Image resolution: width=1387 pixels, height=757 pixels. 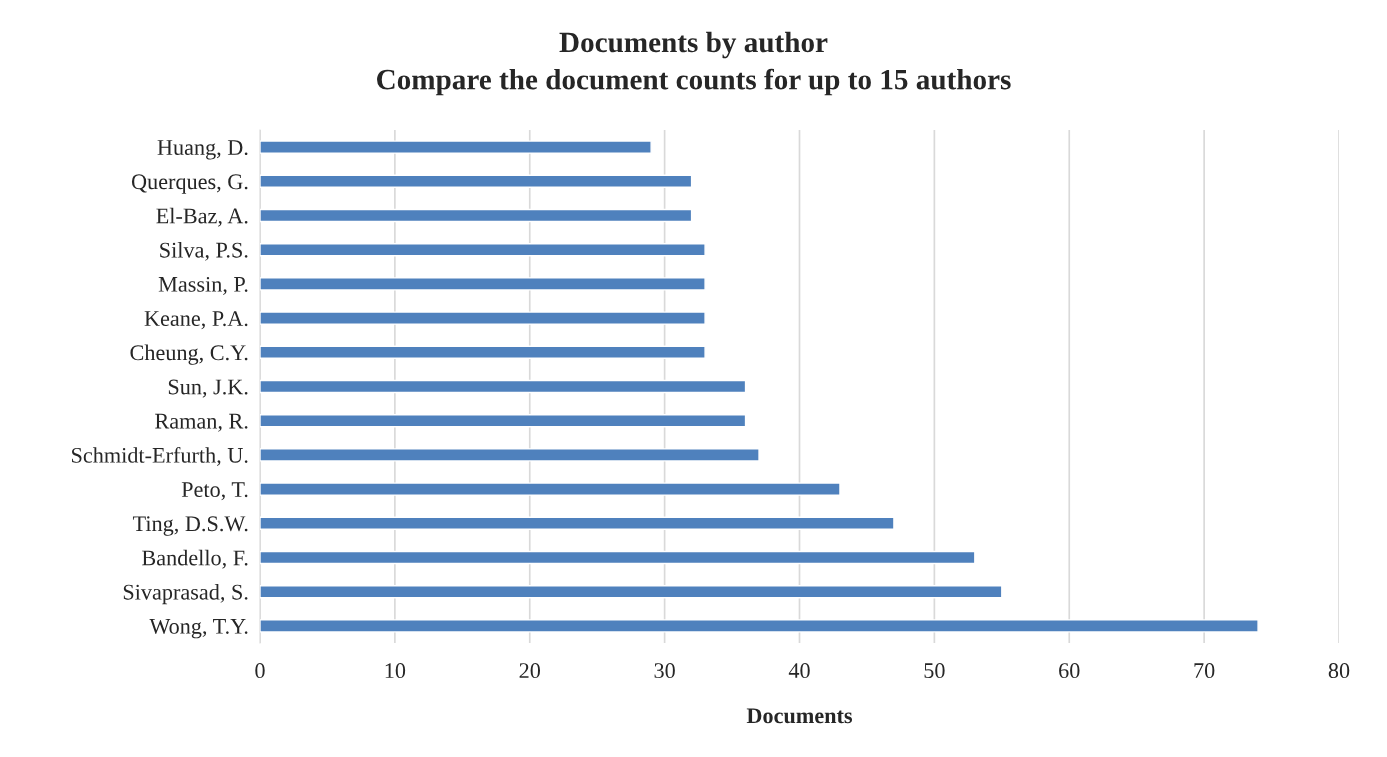 I want to click on y-tick-label: Cheung, C.Y., so click(x=189, y=354).